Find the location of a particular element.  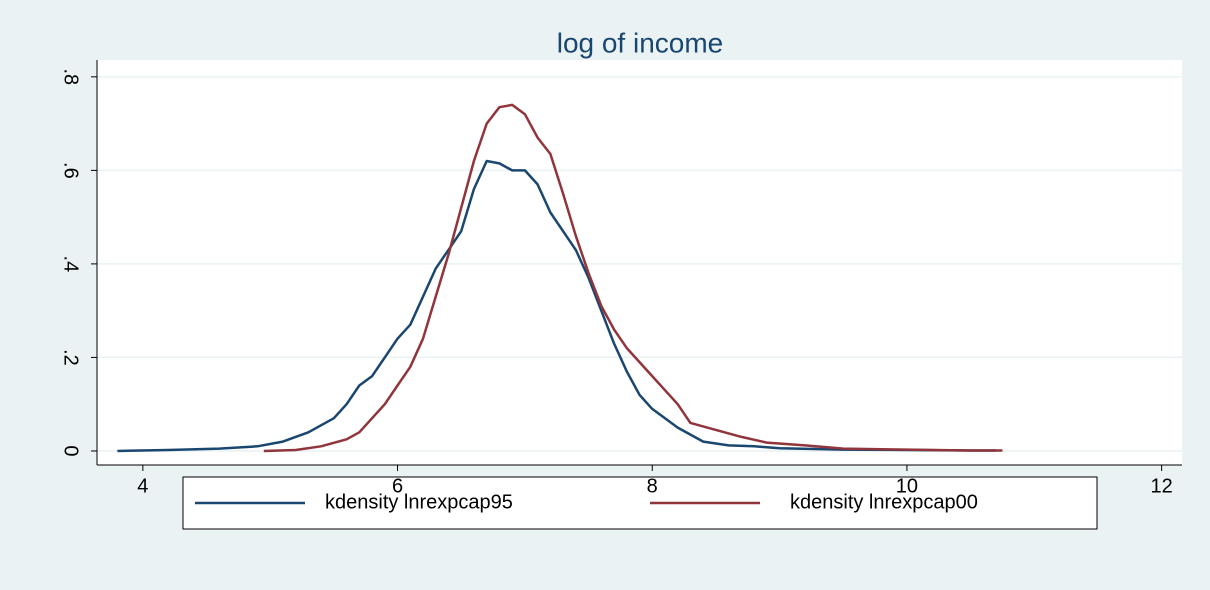

y-tick-label: .2 is located at coordinates (71, 357).